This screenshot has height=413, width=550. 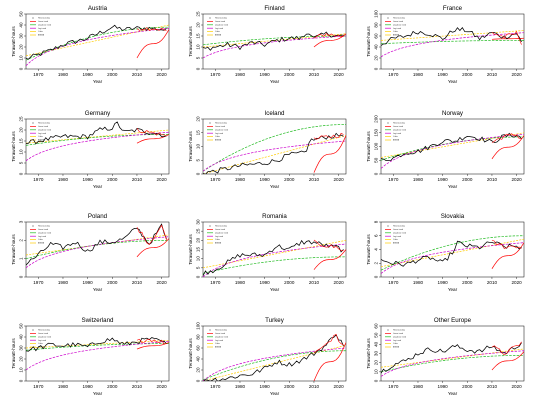 I want to click on panel-title: Germany, so click(x=98, y=113).